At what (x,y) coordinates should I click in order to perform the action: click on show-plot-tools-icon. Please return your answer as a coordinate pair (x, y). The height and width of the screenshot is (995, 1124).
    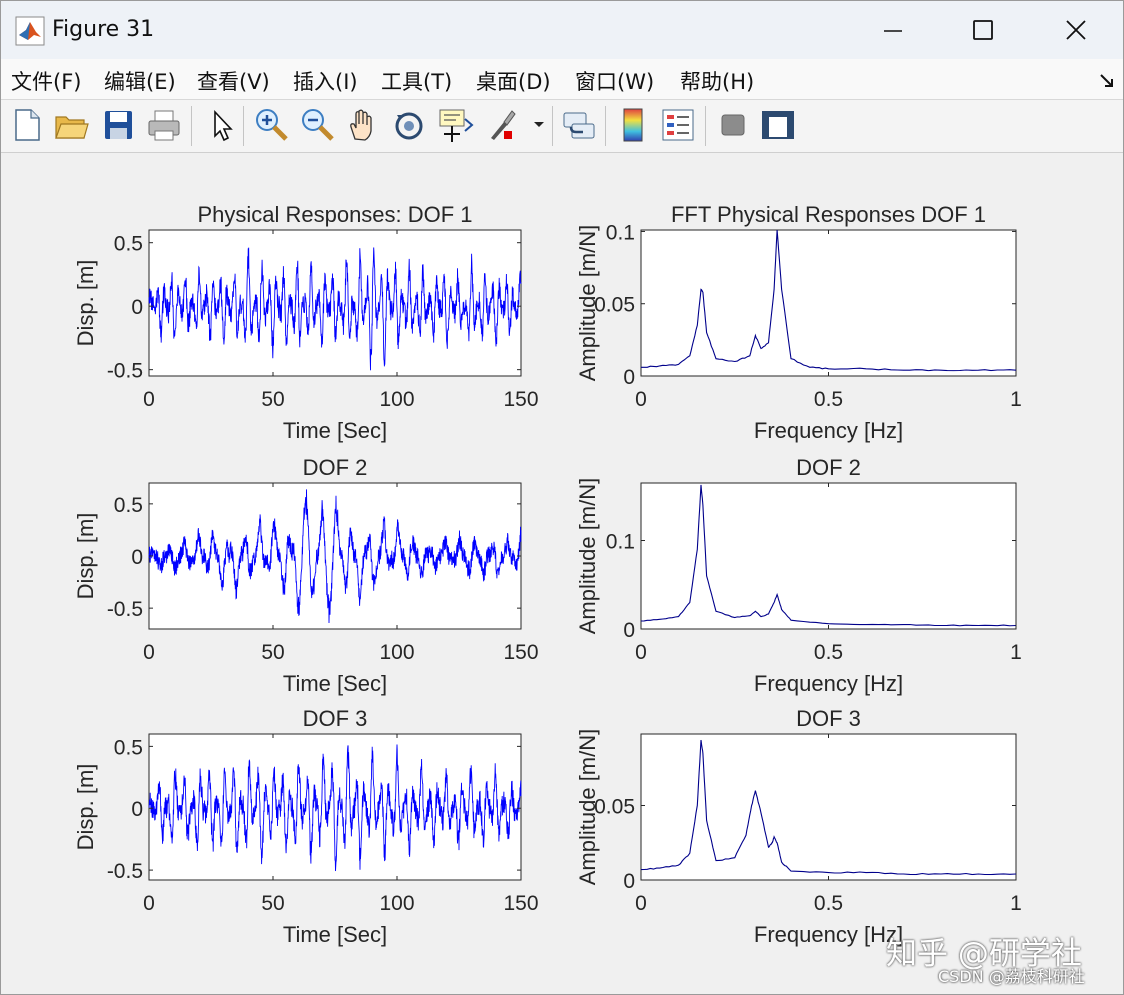
    Looking at the image, I should click on (778, 125).